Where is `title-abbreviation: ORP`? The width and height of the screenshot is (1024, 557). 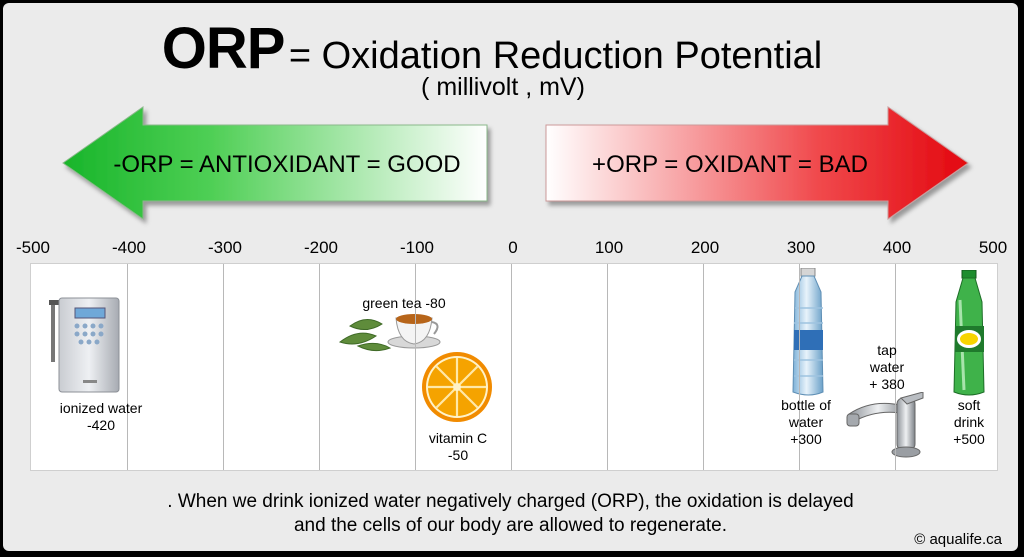
title-abbreviation: ORP is located at coordinates (223, 48).